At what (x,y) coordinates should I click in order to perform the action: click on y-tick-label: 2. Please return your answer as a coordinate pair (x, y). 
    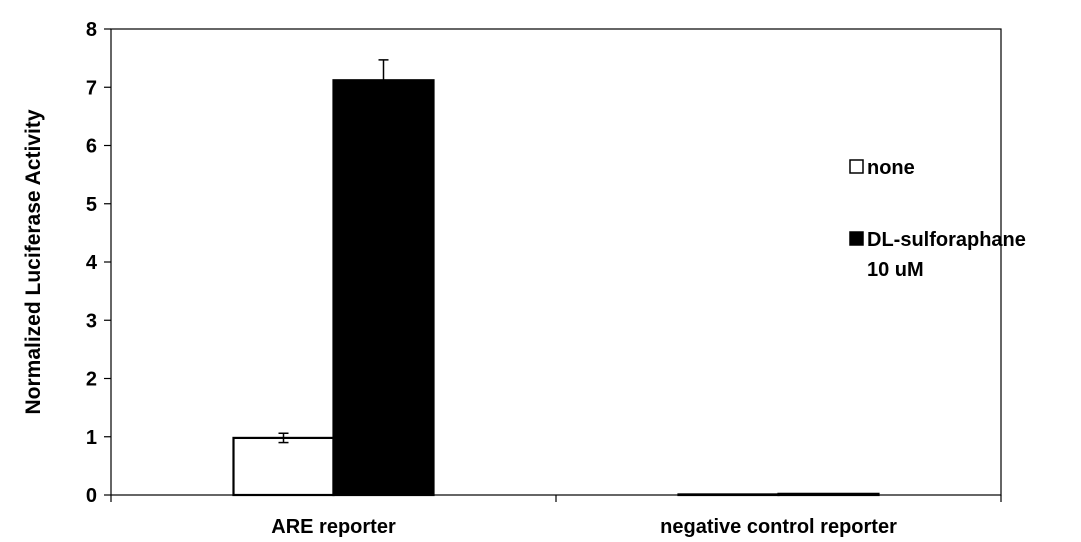
    Looking at the image, I should click on (91, 380).